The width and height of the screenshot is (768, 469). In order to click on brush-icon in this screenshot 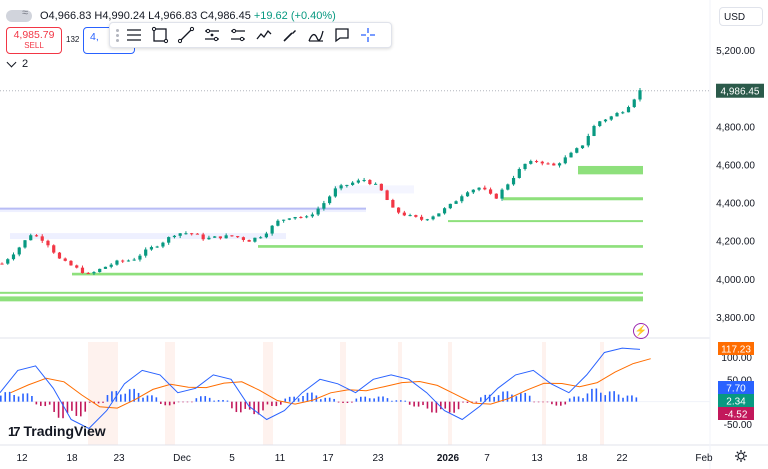, I will do `click(290, 35)`.